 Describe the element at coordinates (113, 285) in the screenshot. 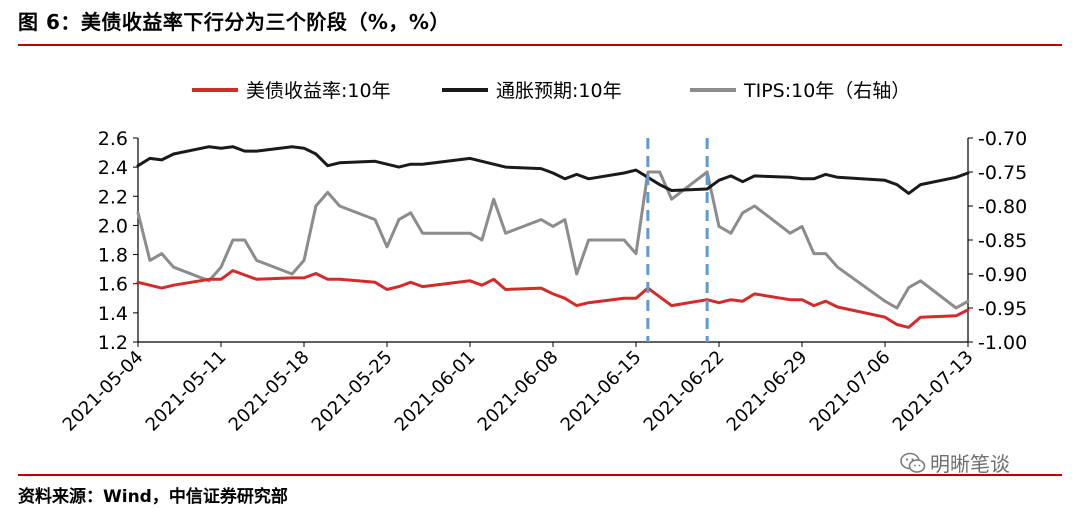

I see `left-tick-label: 1.6` at that location.